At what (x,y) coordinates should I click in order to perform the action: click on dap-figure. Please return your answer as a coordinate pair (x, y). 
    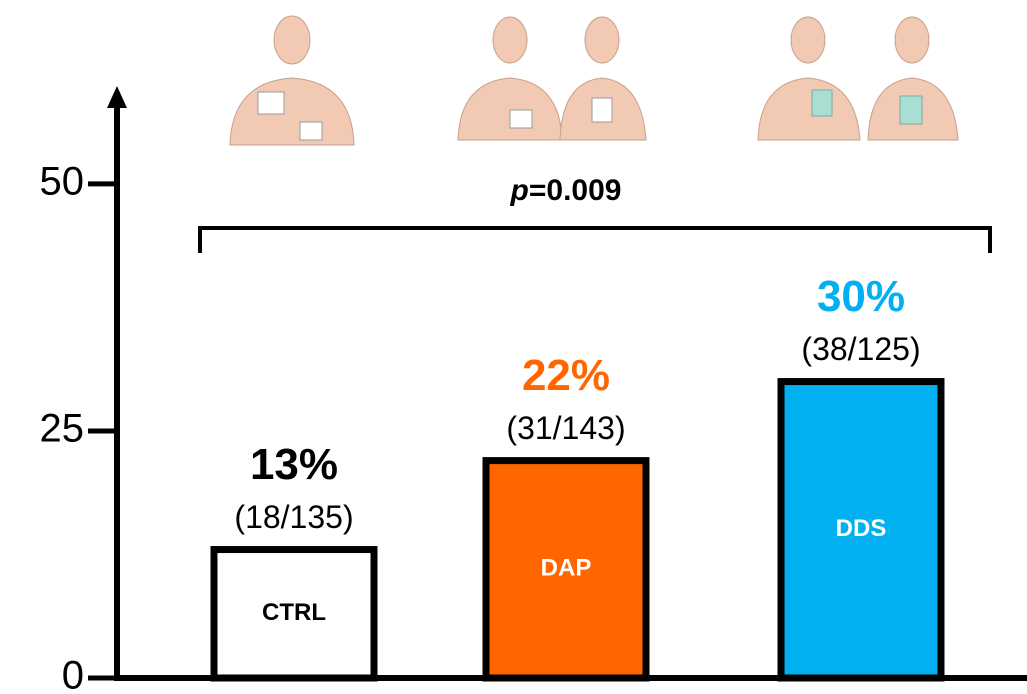
    Looking at the image, I should click on (552, 78).